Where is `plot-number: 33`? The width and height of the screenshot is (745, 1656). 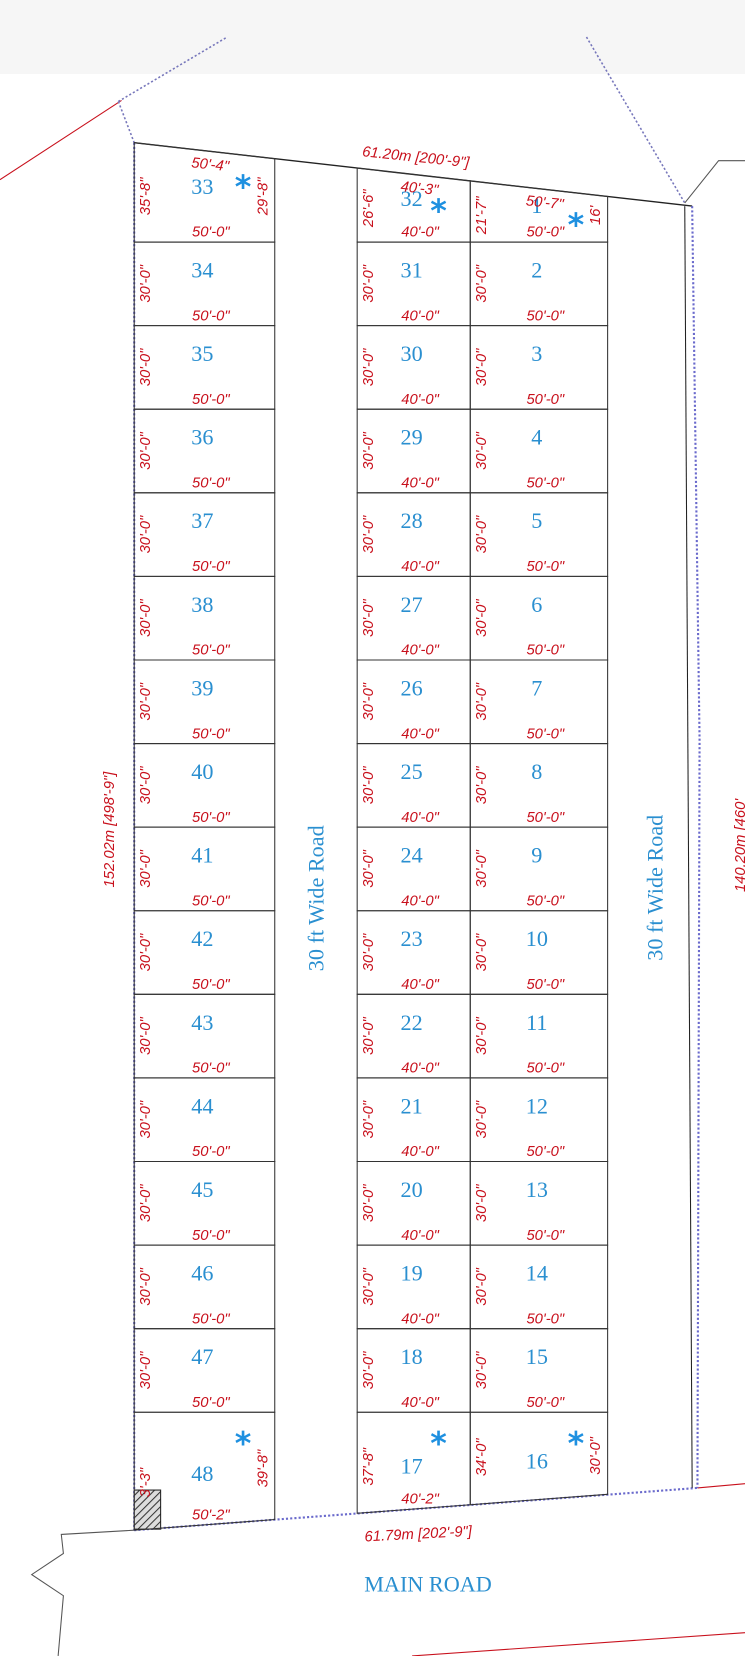
plot-number: 33 is located at coordinates (202, 186).